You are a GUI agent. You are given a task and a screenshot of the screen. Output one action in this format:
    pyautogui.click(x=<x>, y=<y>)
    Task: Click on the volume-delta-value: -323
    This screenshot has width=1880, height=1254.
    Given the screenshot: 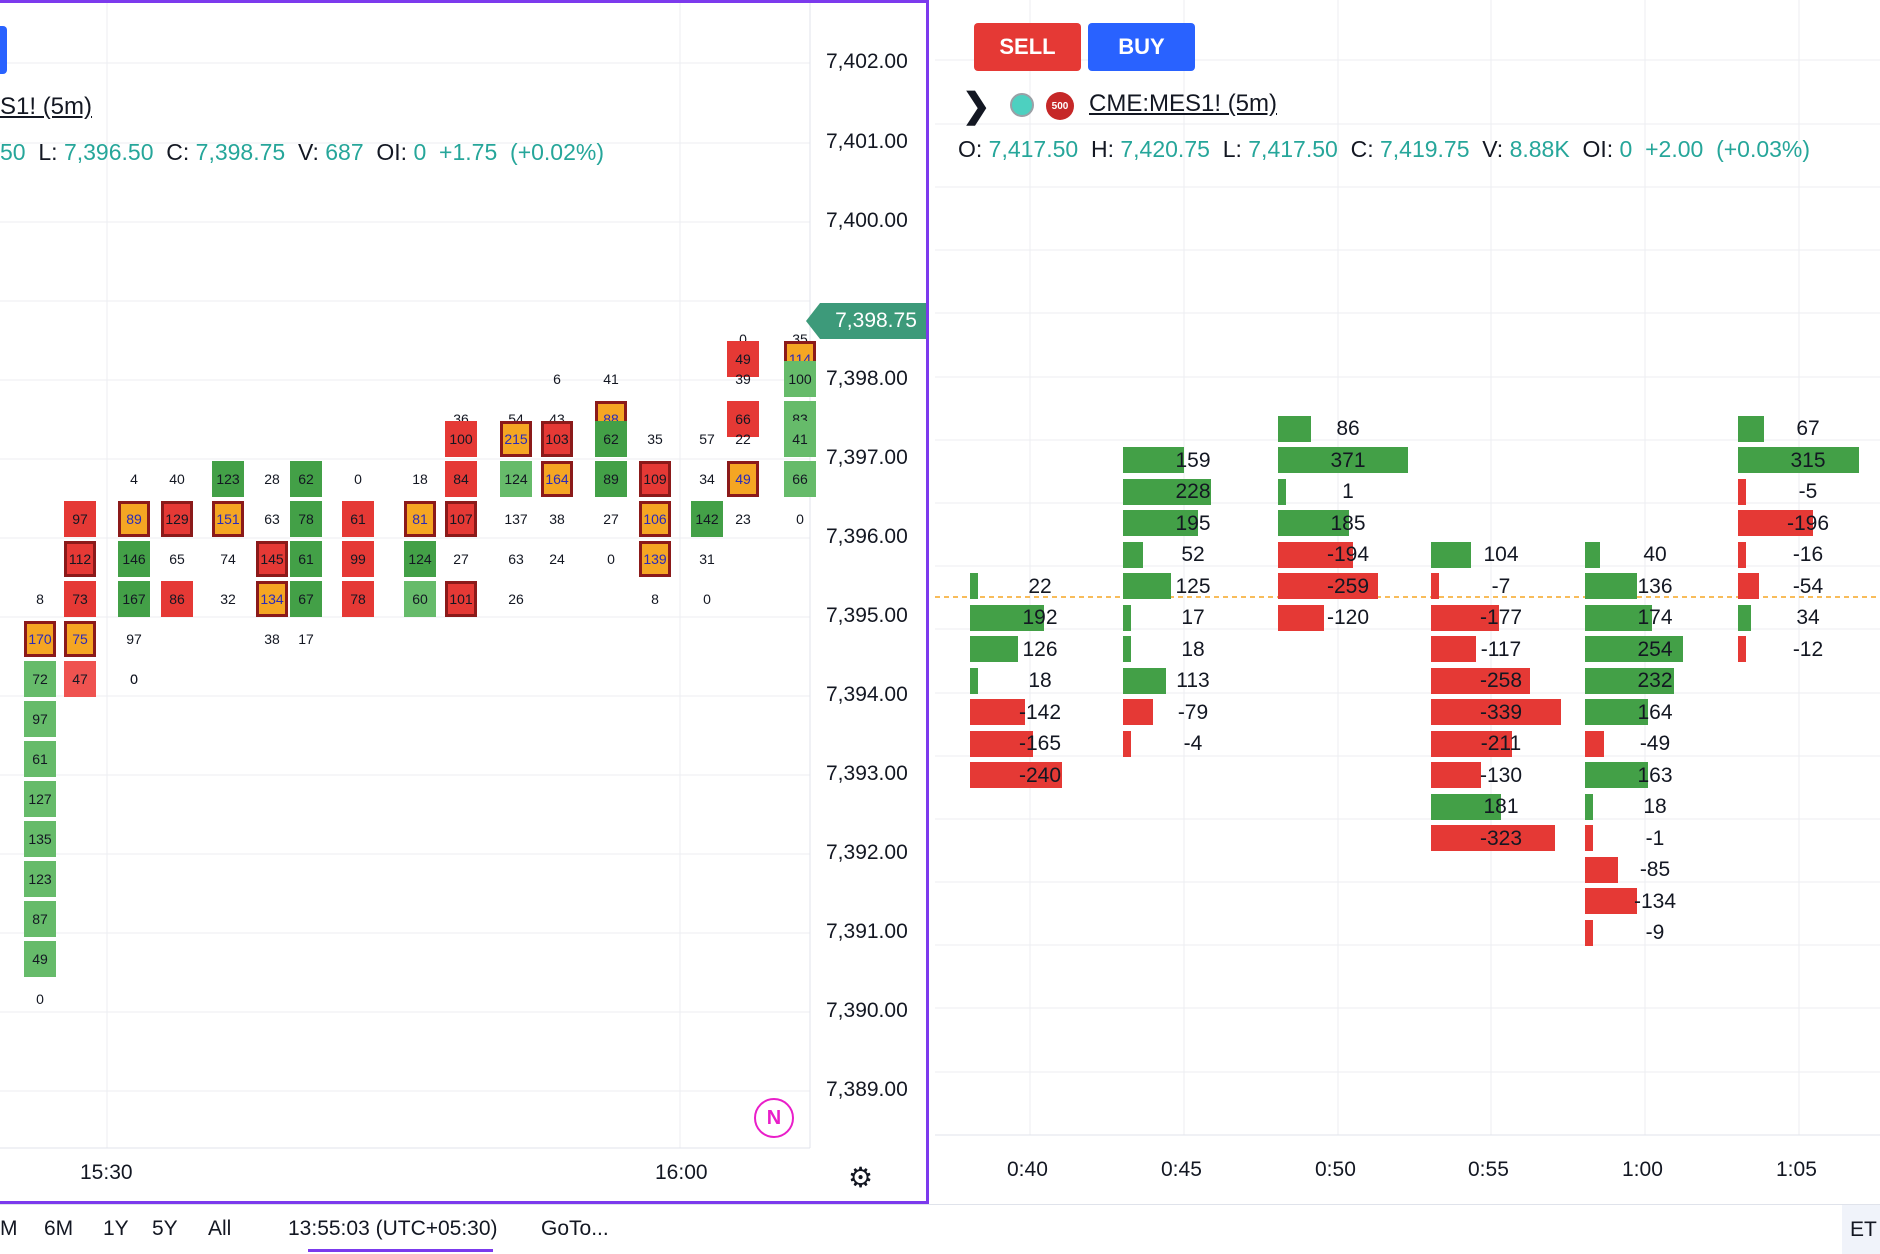 What is the action you would take?
    pyautogui.click(x=1501, y=838)
    